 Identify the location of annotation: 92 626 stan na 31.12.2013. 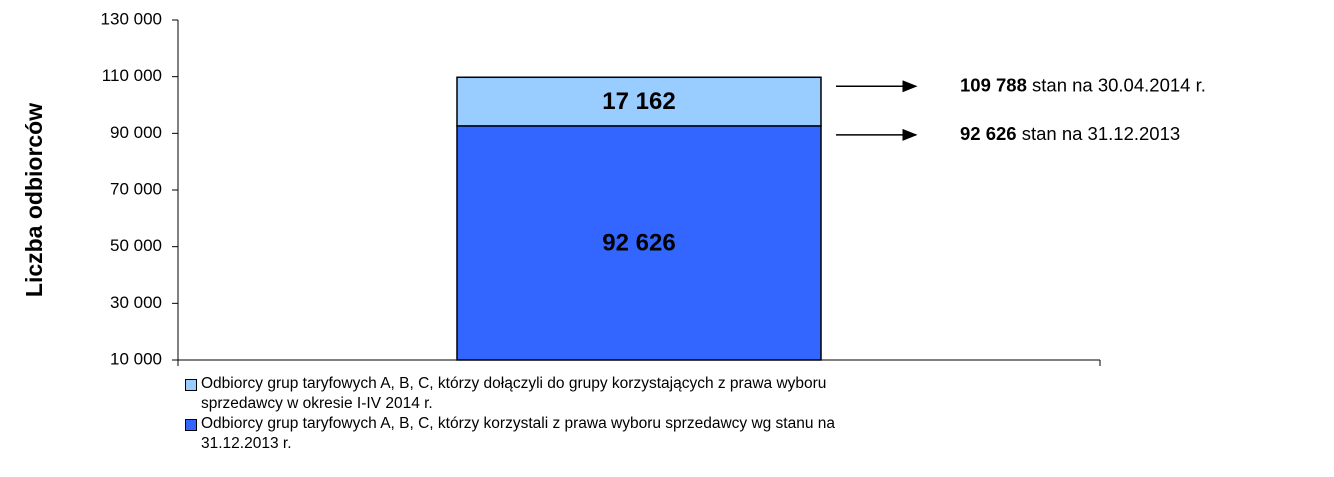
(1070, 133).